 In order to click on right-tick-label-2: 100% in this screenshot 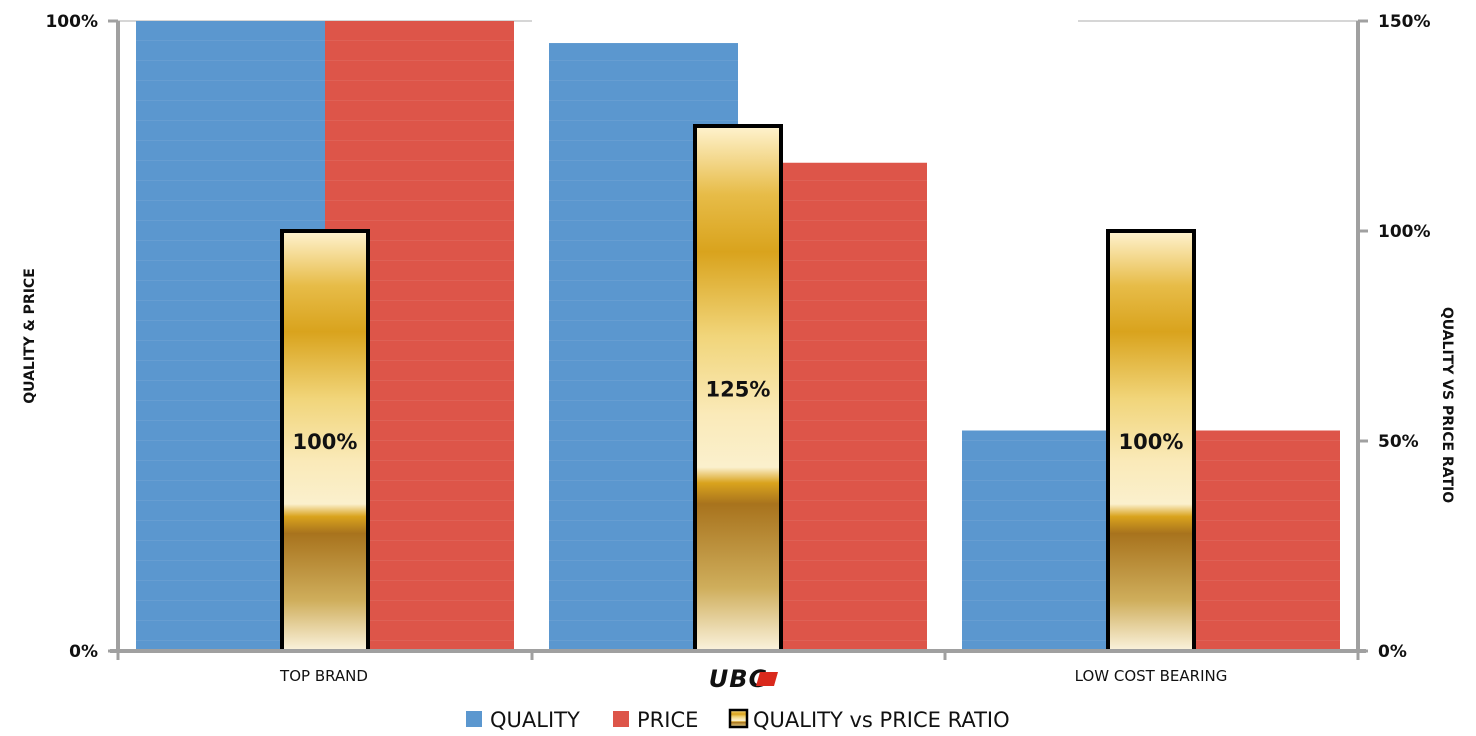, I will do `click(1404, 232)`.